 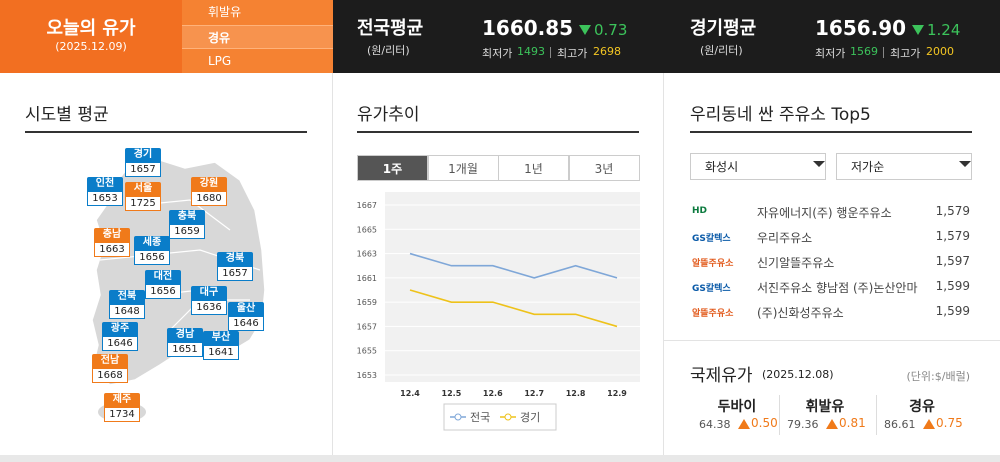 I want to click on region-name: 전북, so click(x=127, y=297).